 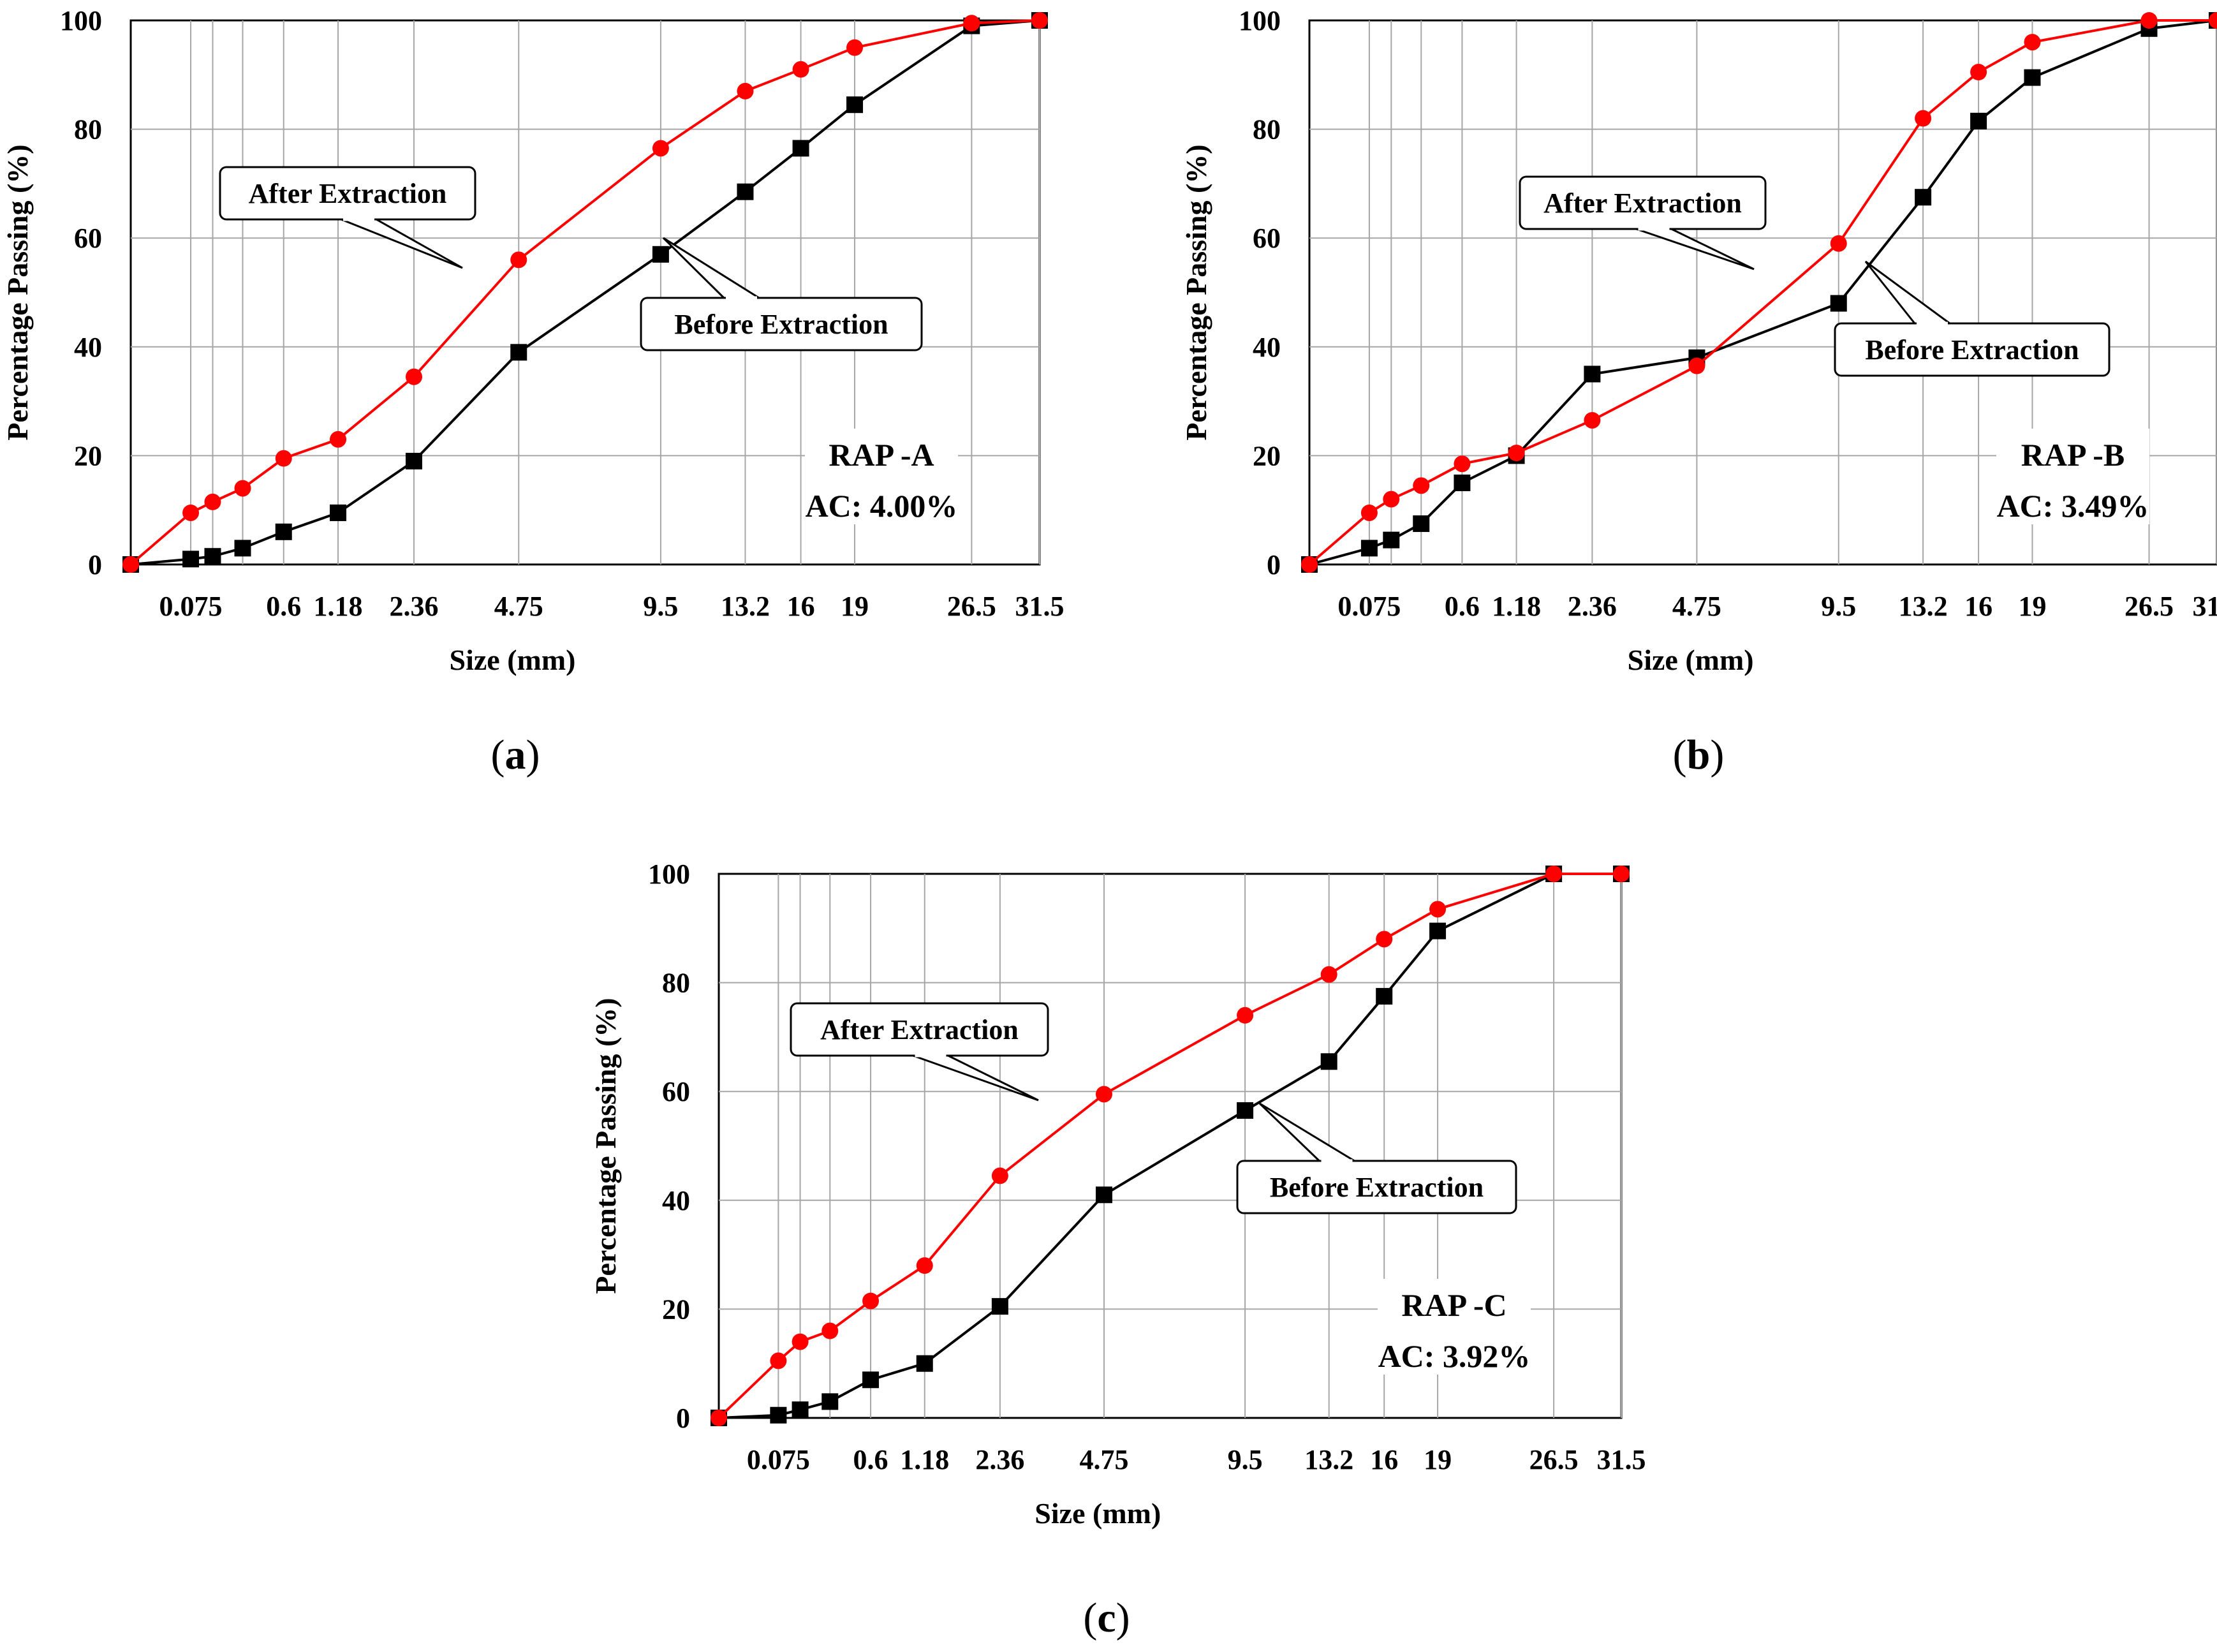 What do you see at coordinates (882, 506) in the screenshot?
I see `asphalt-content: AC: 4.00%` at bounding box center [882, 506].